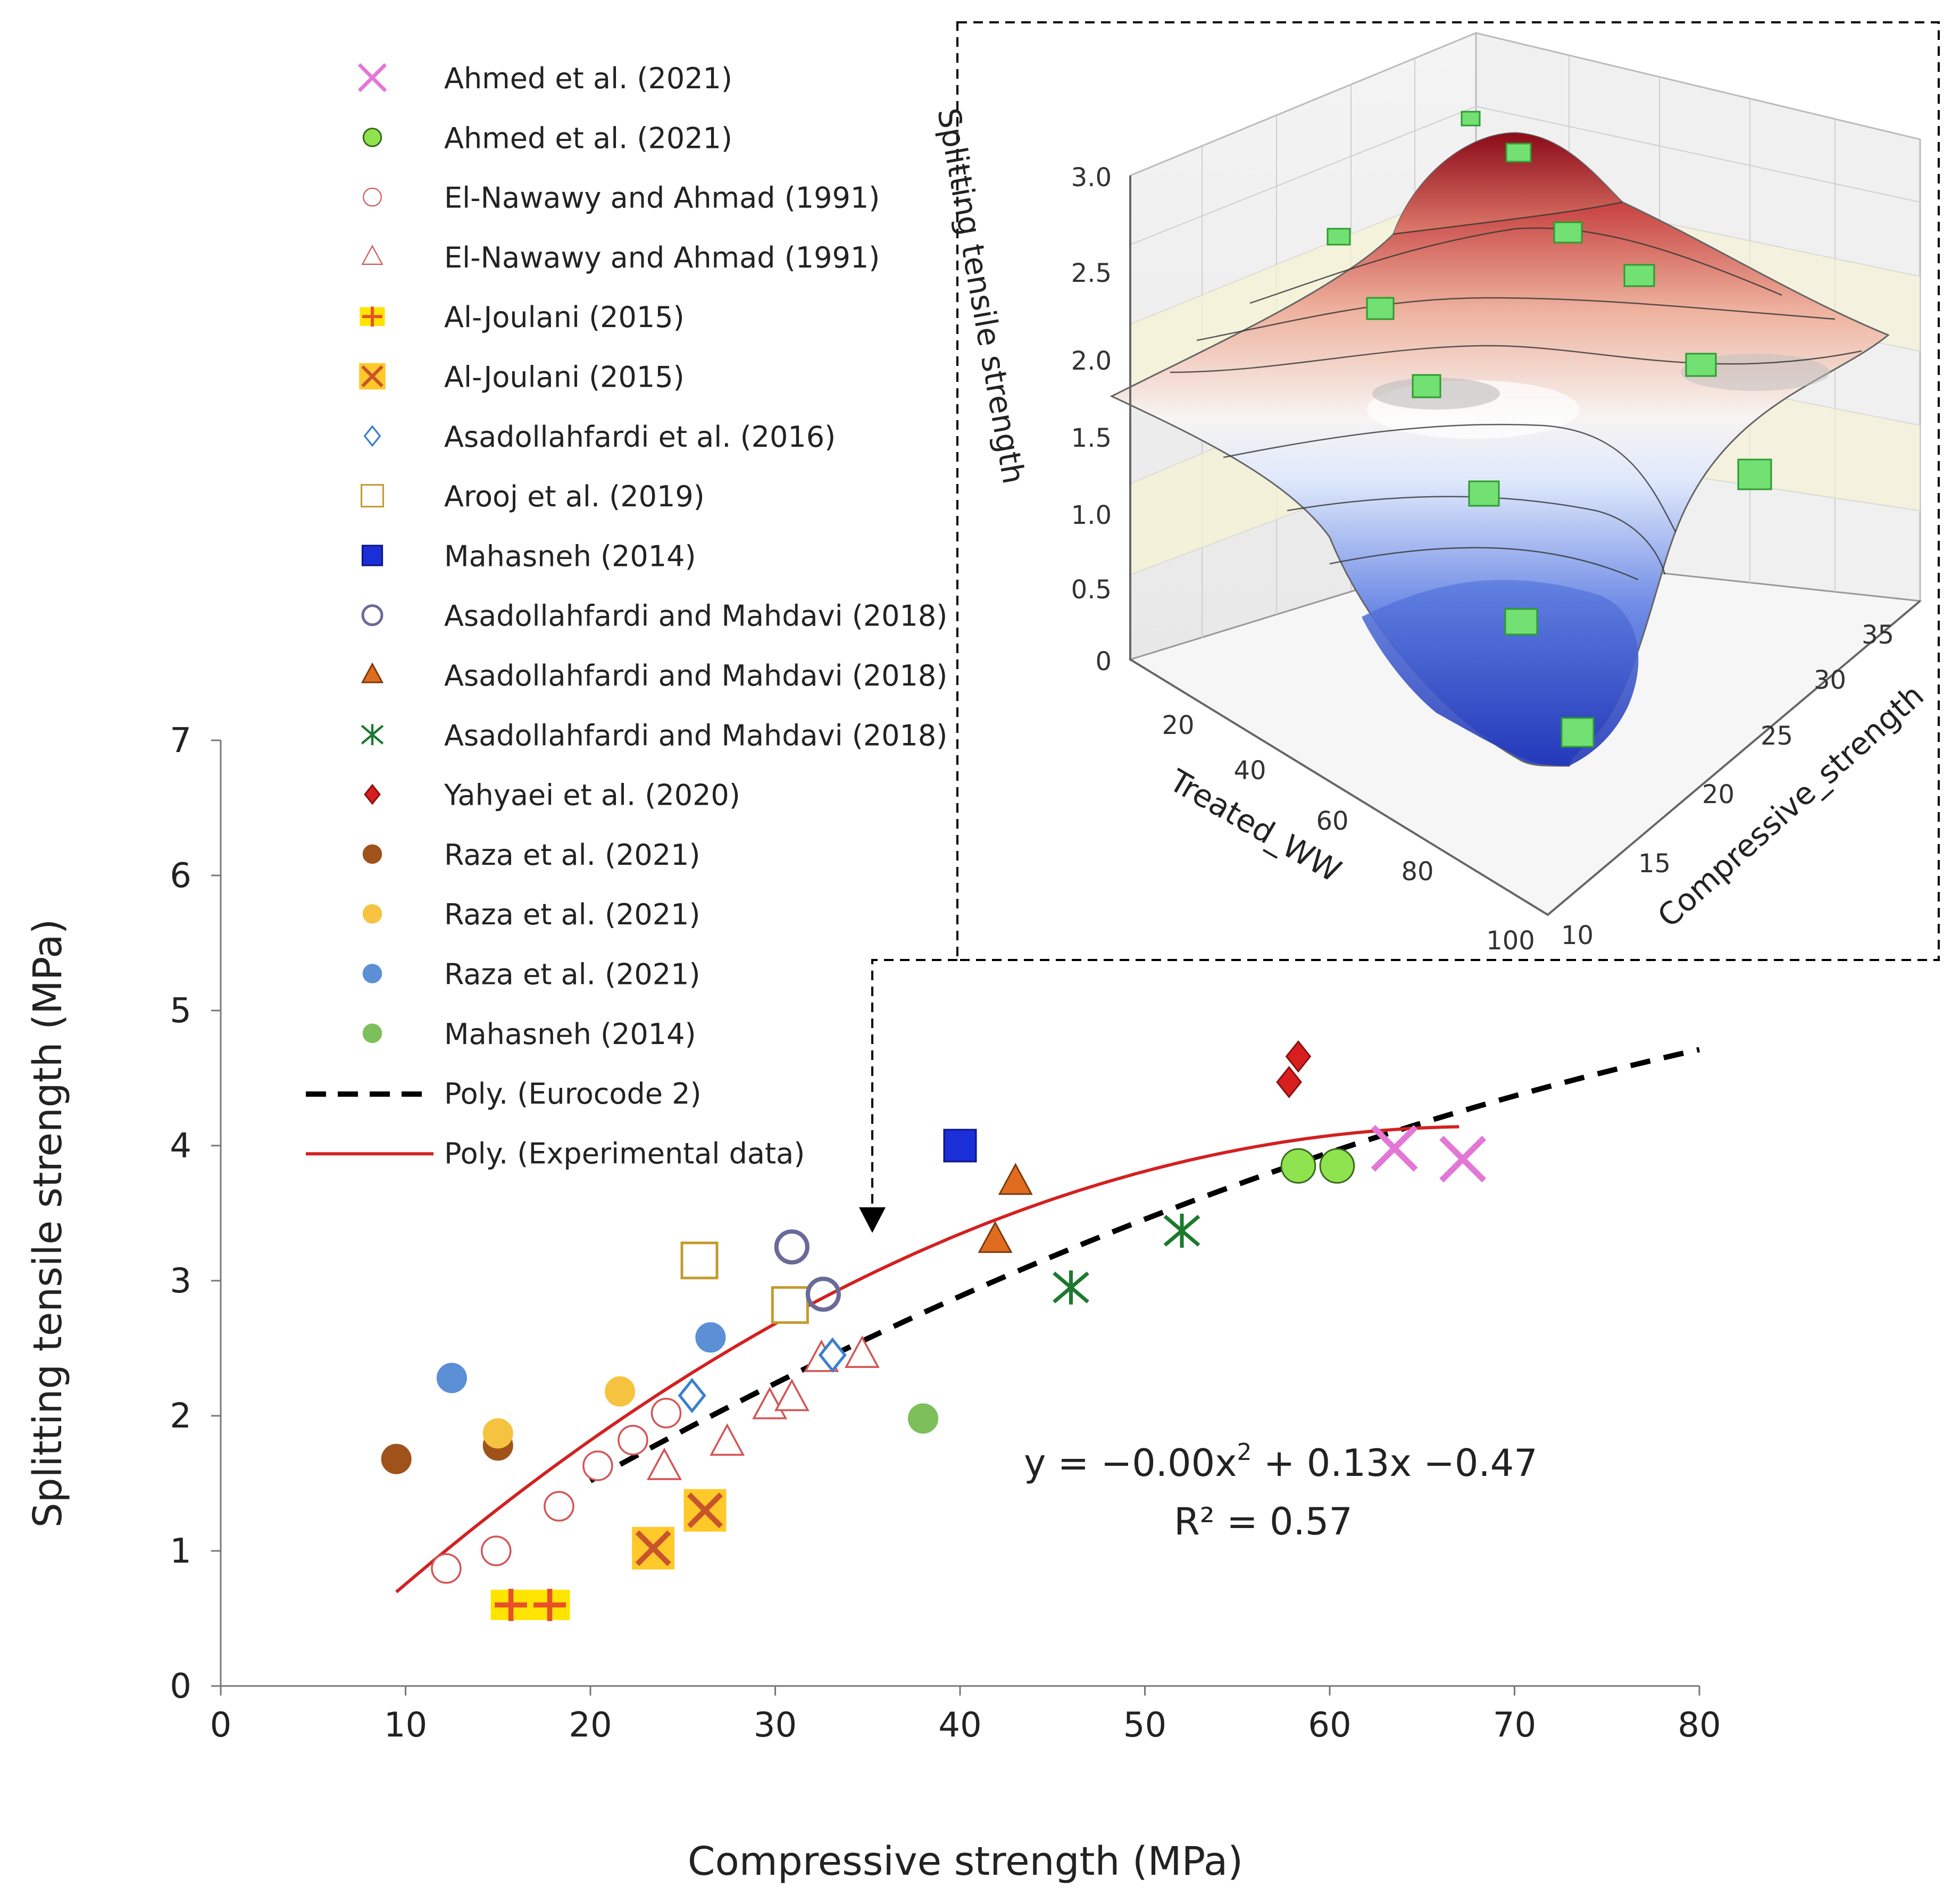 The image size is (1960, 1895). What do you see at coordinates (572, 855) in the screenshot?
I see `legend-label: Raza et al. (2021)` at bounding box center [572, 855].